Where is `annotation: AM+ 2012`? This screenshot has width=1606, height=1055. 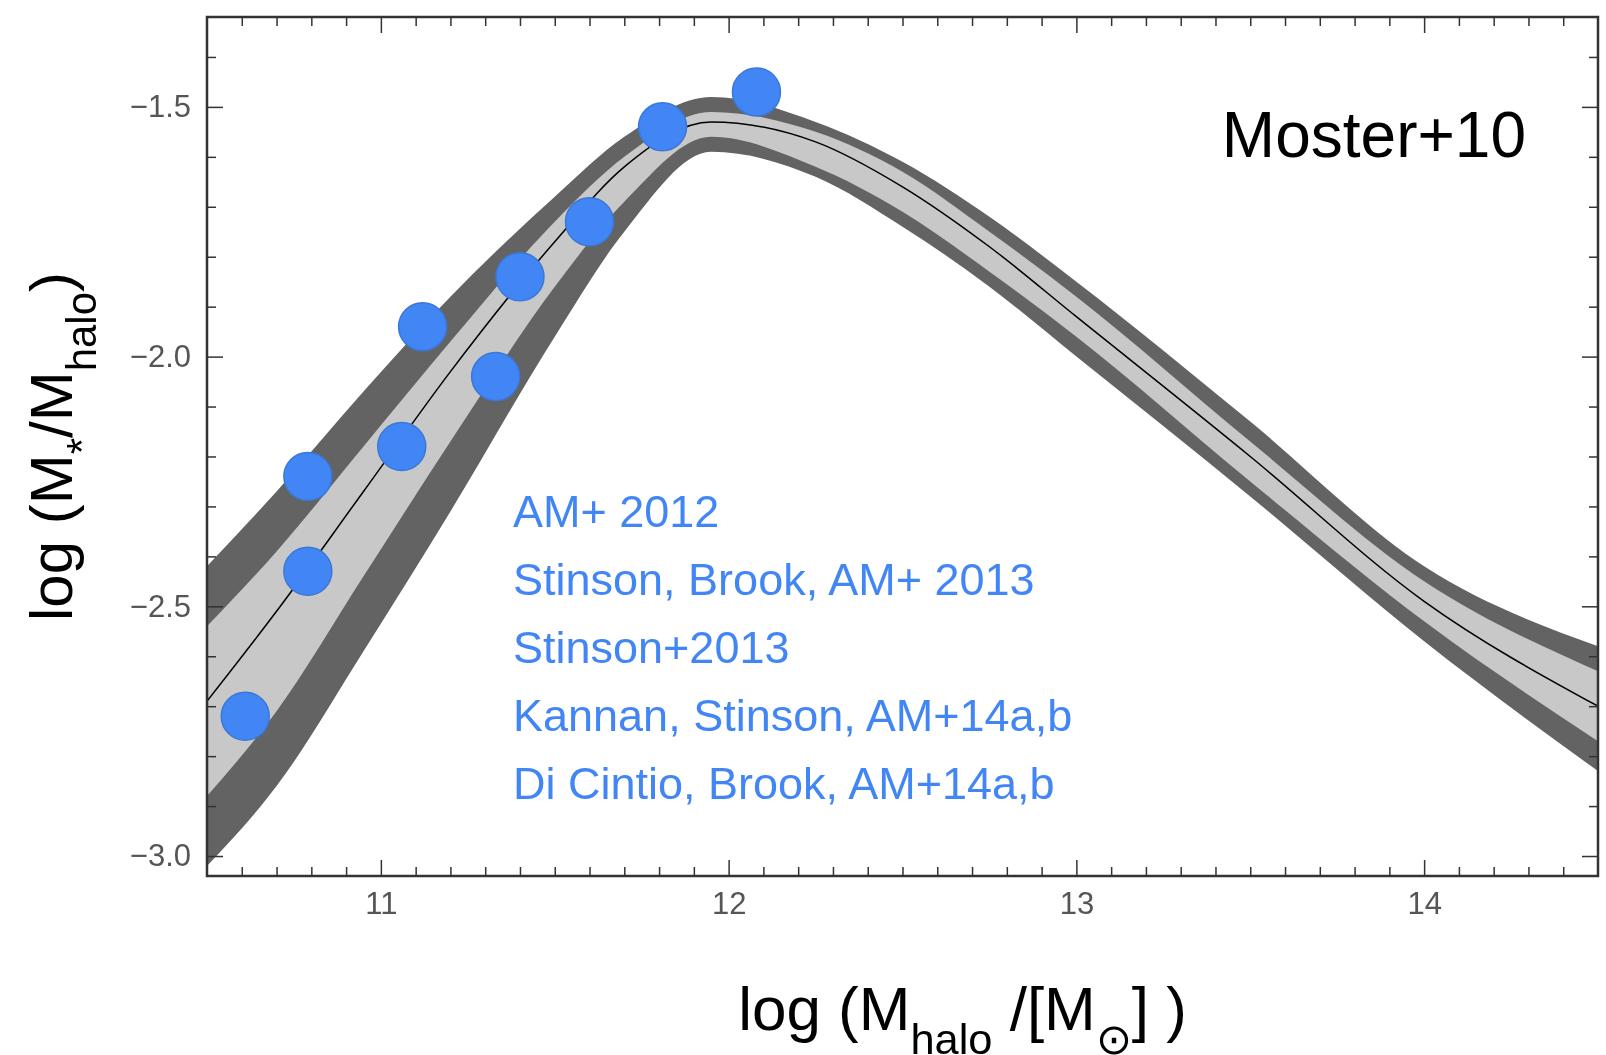 annotation: AM+ 2012 is located at coordinates (616, 511).